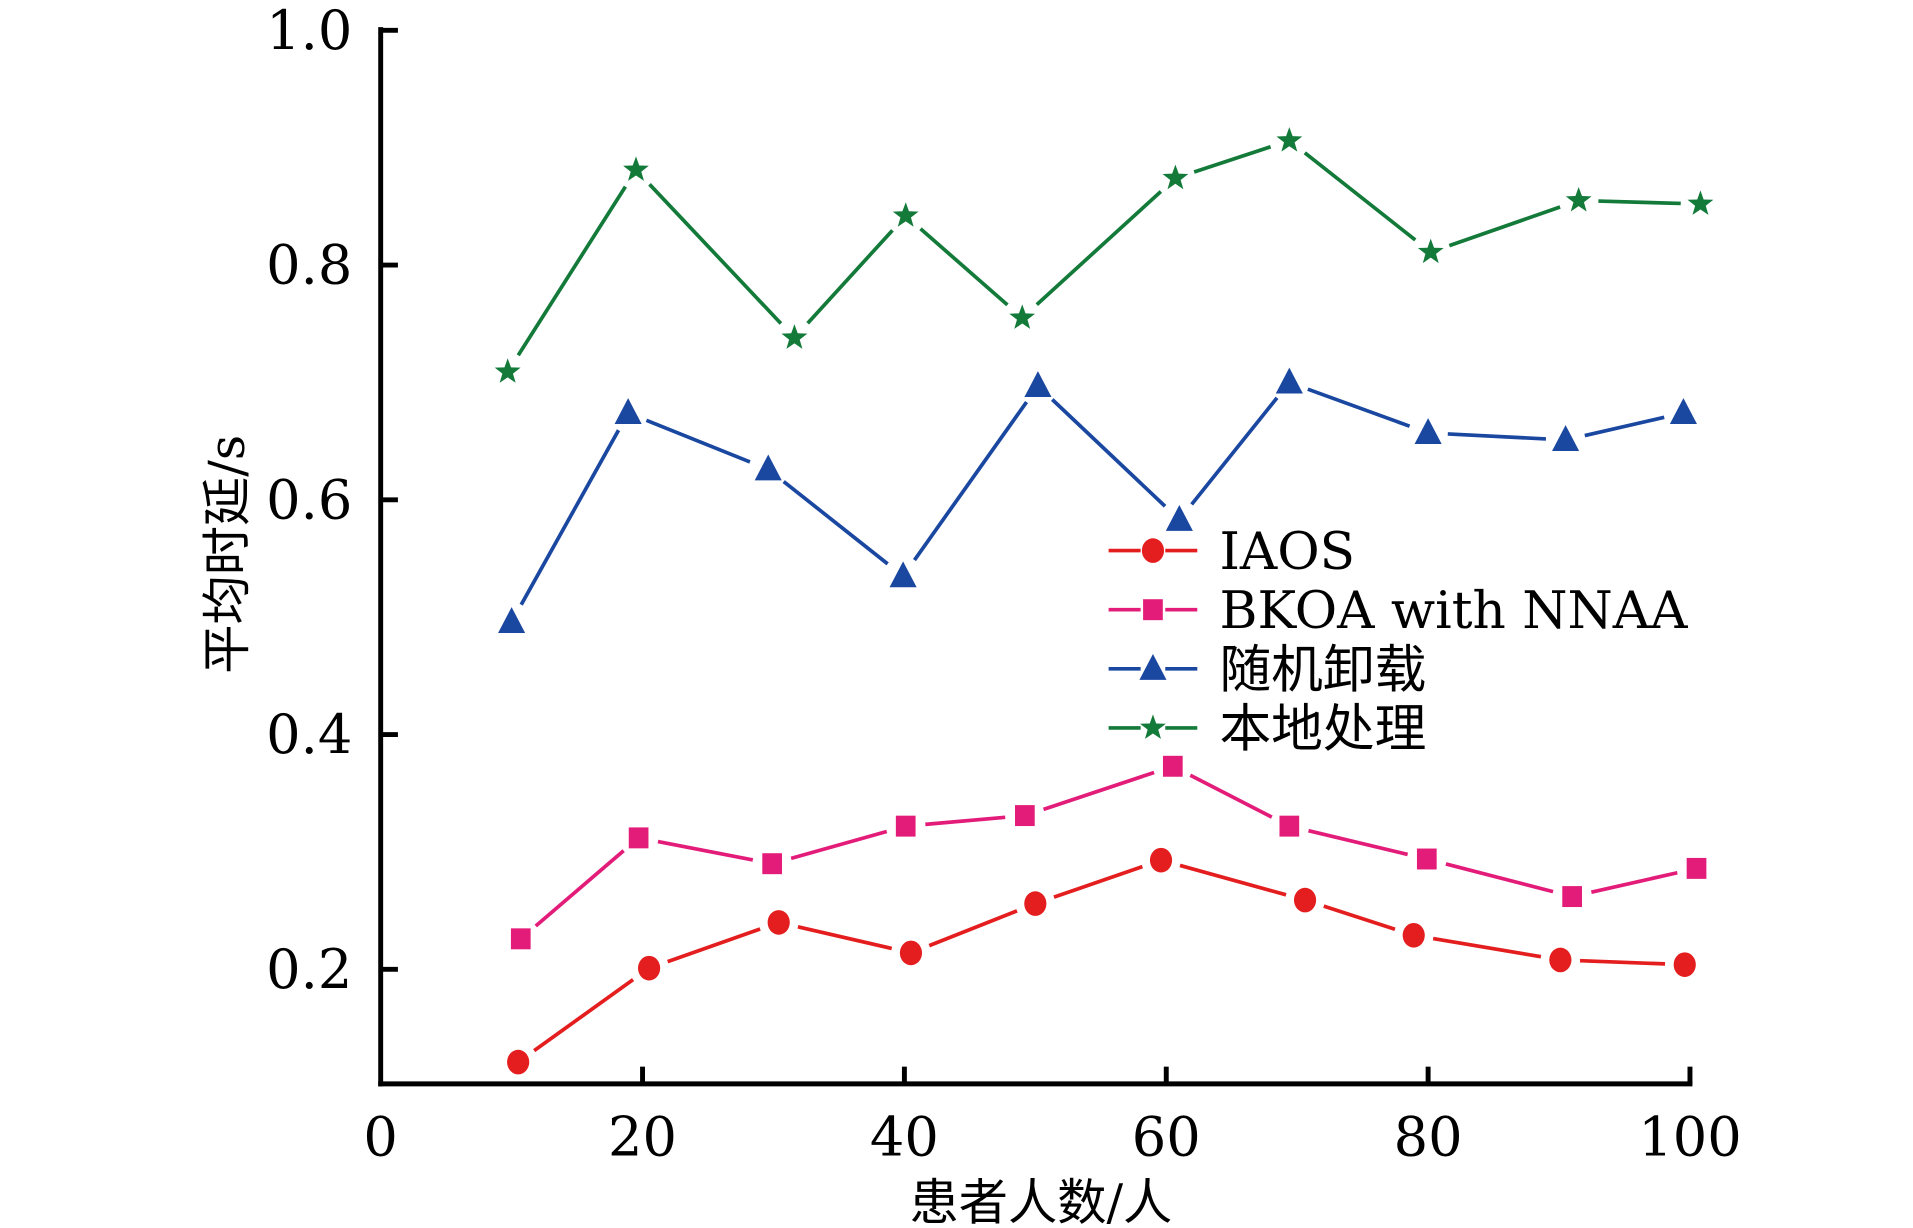 This screenshot has width=1913, height=1228. Describe the element at coordinates (1287, 552) in the screenshot. I see `legend-label: IAOS` at that location.